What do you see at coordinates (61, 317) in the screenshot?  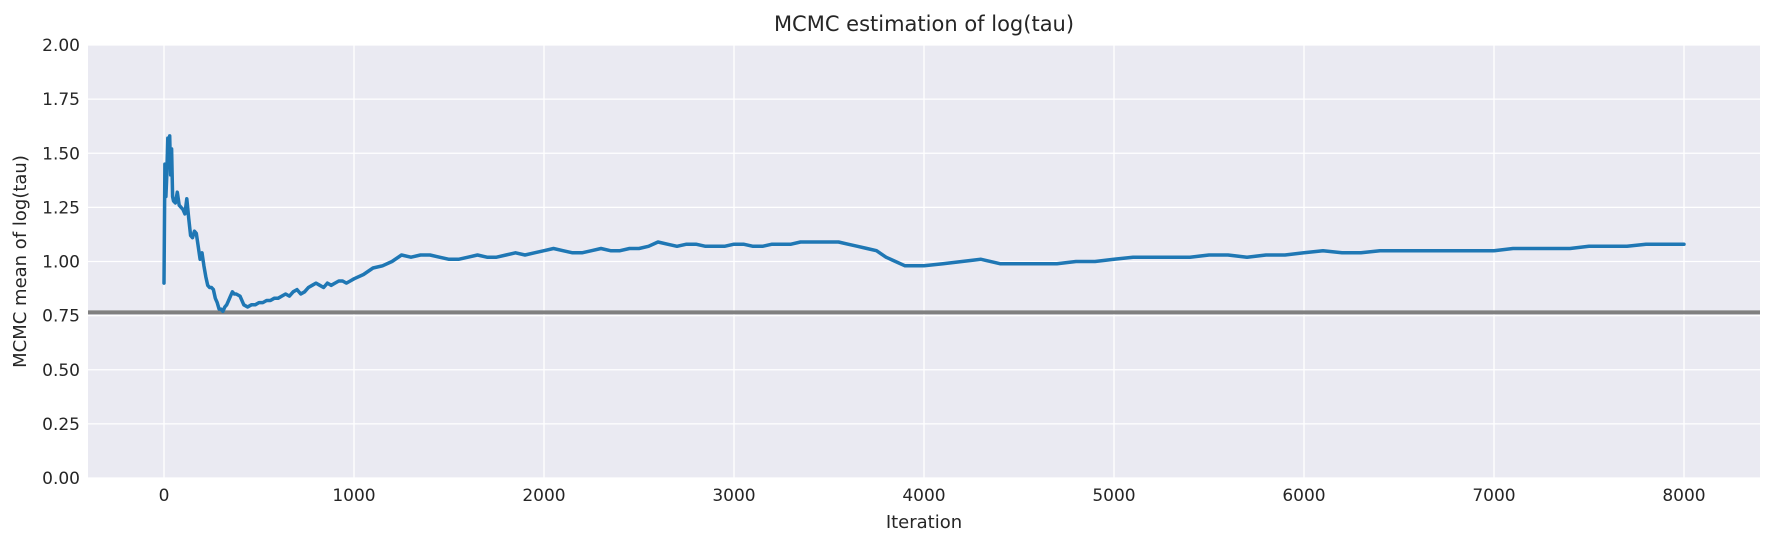 I see `y-tick-label: 0.75` at bounding box center [61, 317].